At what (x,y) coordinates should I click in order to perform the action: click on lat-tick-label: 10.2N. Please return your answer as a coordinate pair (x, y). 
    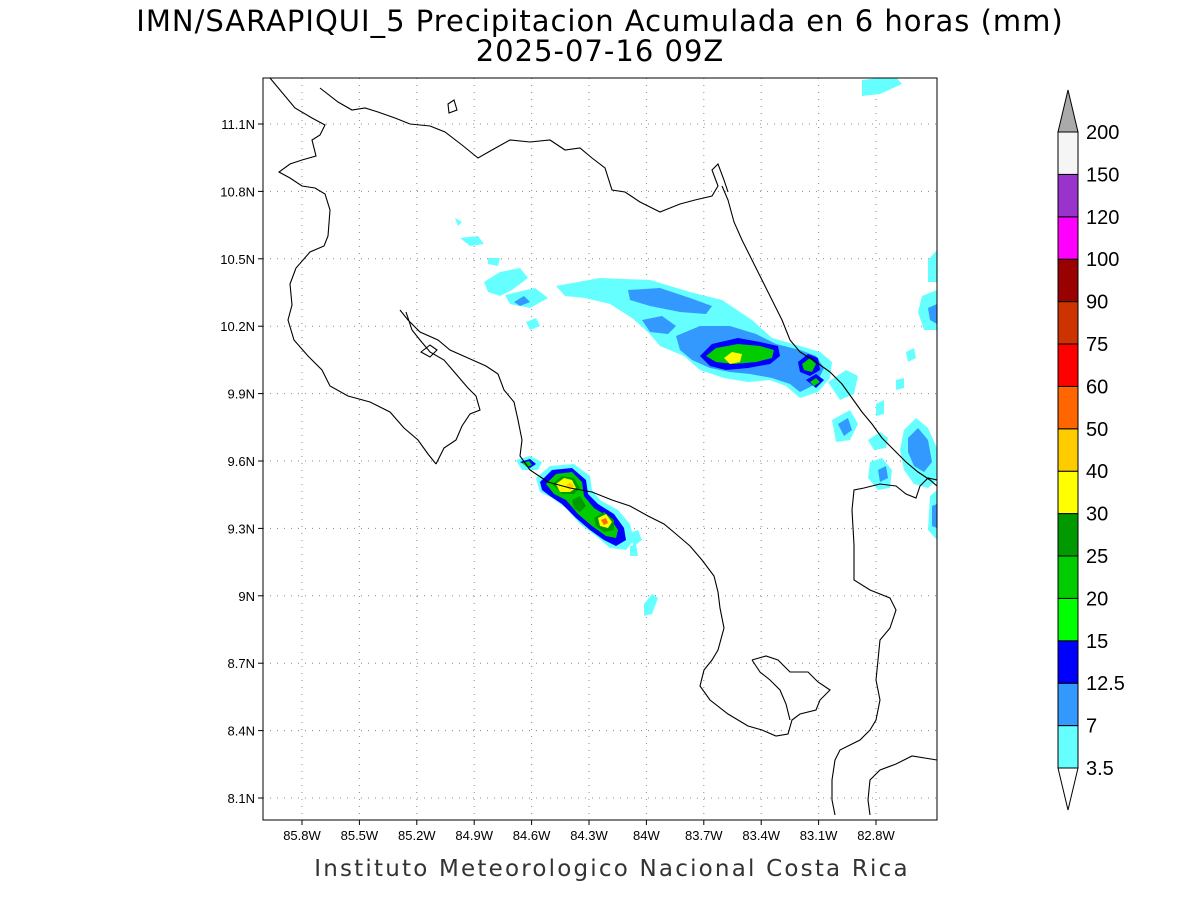
    Looking at the image, I should click on (237, 326).